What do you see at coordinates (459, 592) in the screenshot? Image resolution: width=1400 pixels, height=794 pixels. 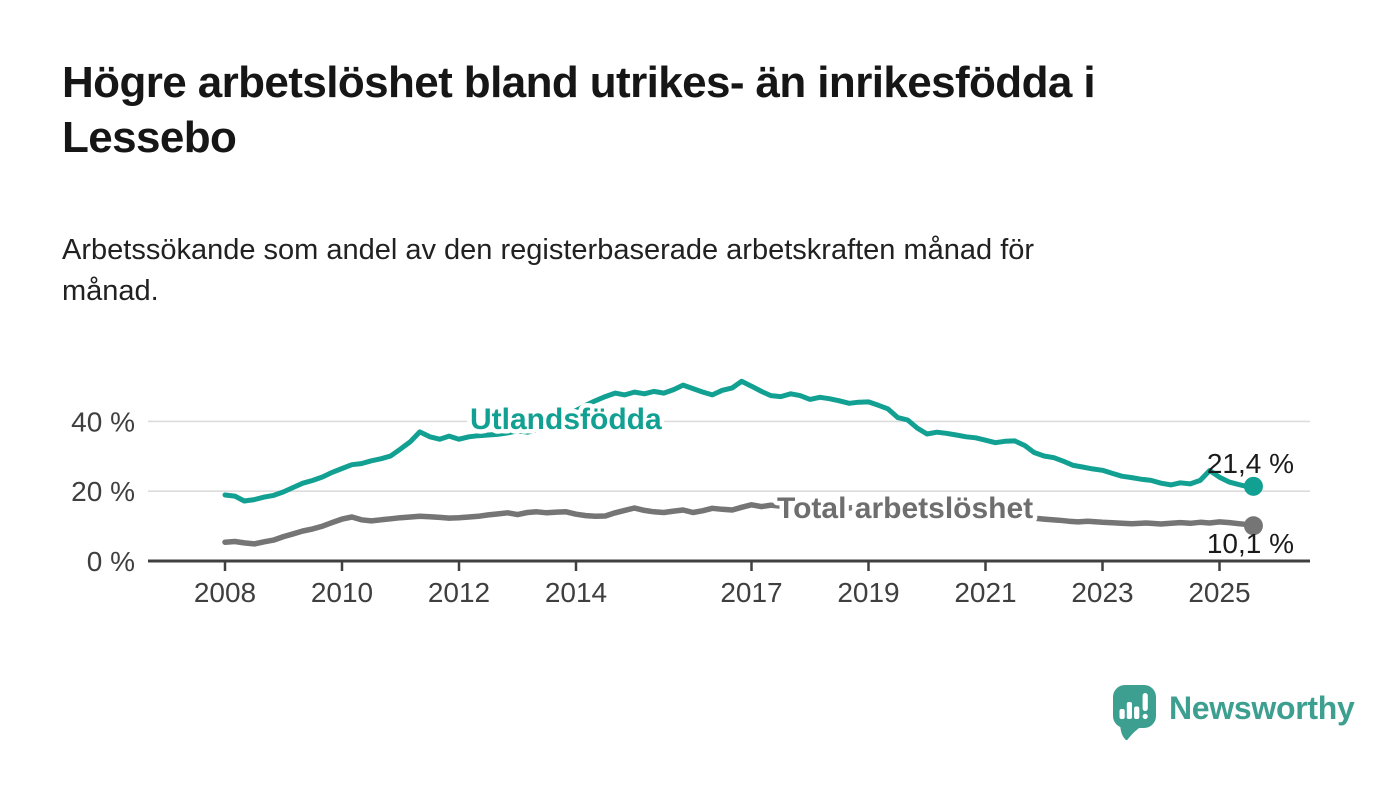 I see `x-tick-label-2012: 2012` at bounding box center [459, 592].